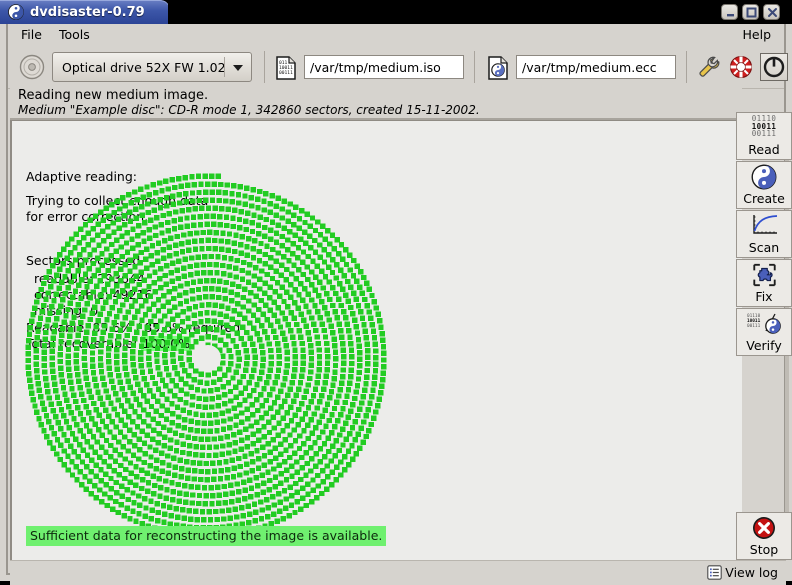 This screenshot has height=585, width=792. I want to click on trying-line-1: Trying to collect enough data, so click(117, 200).